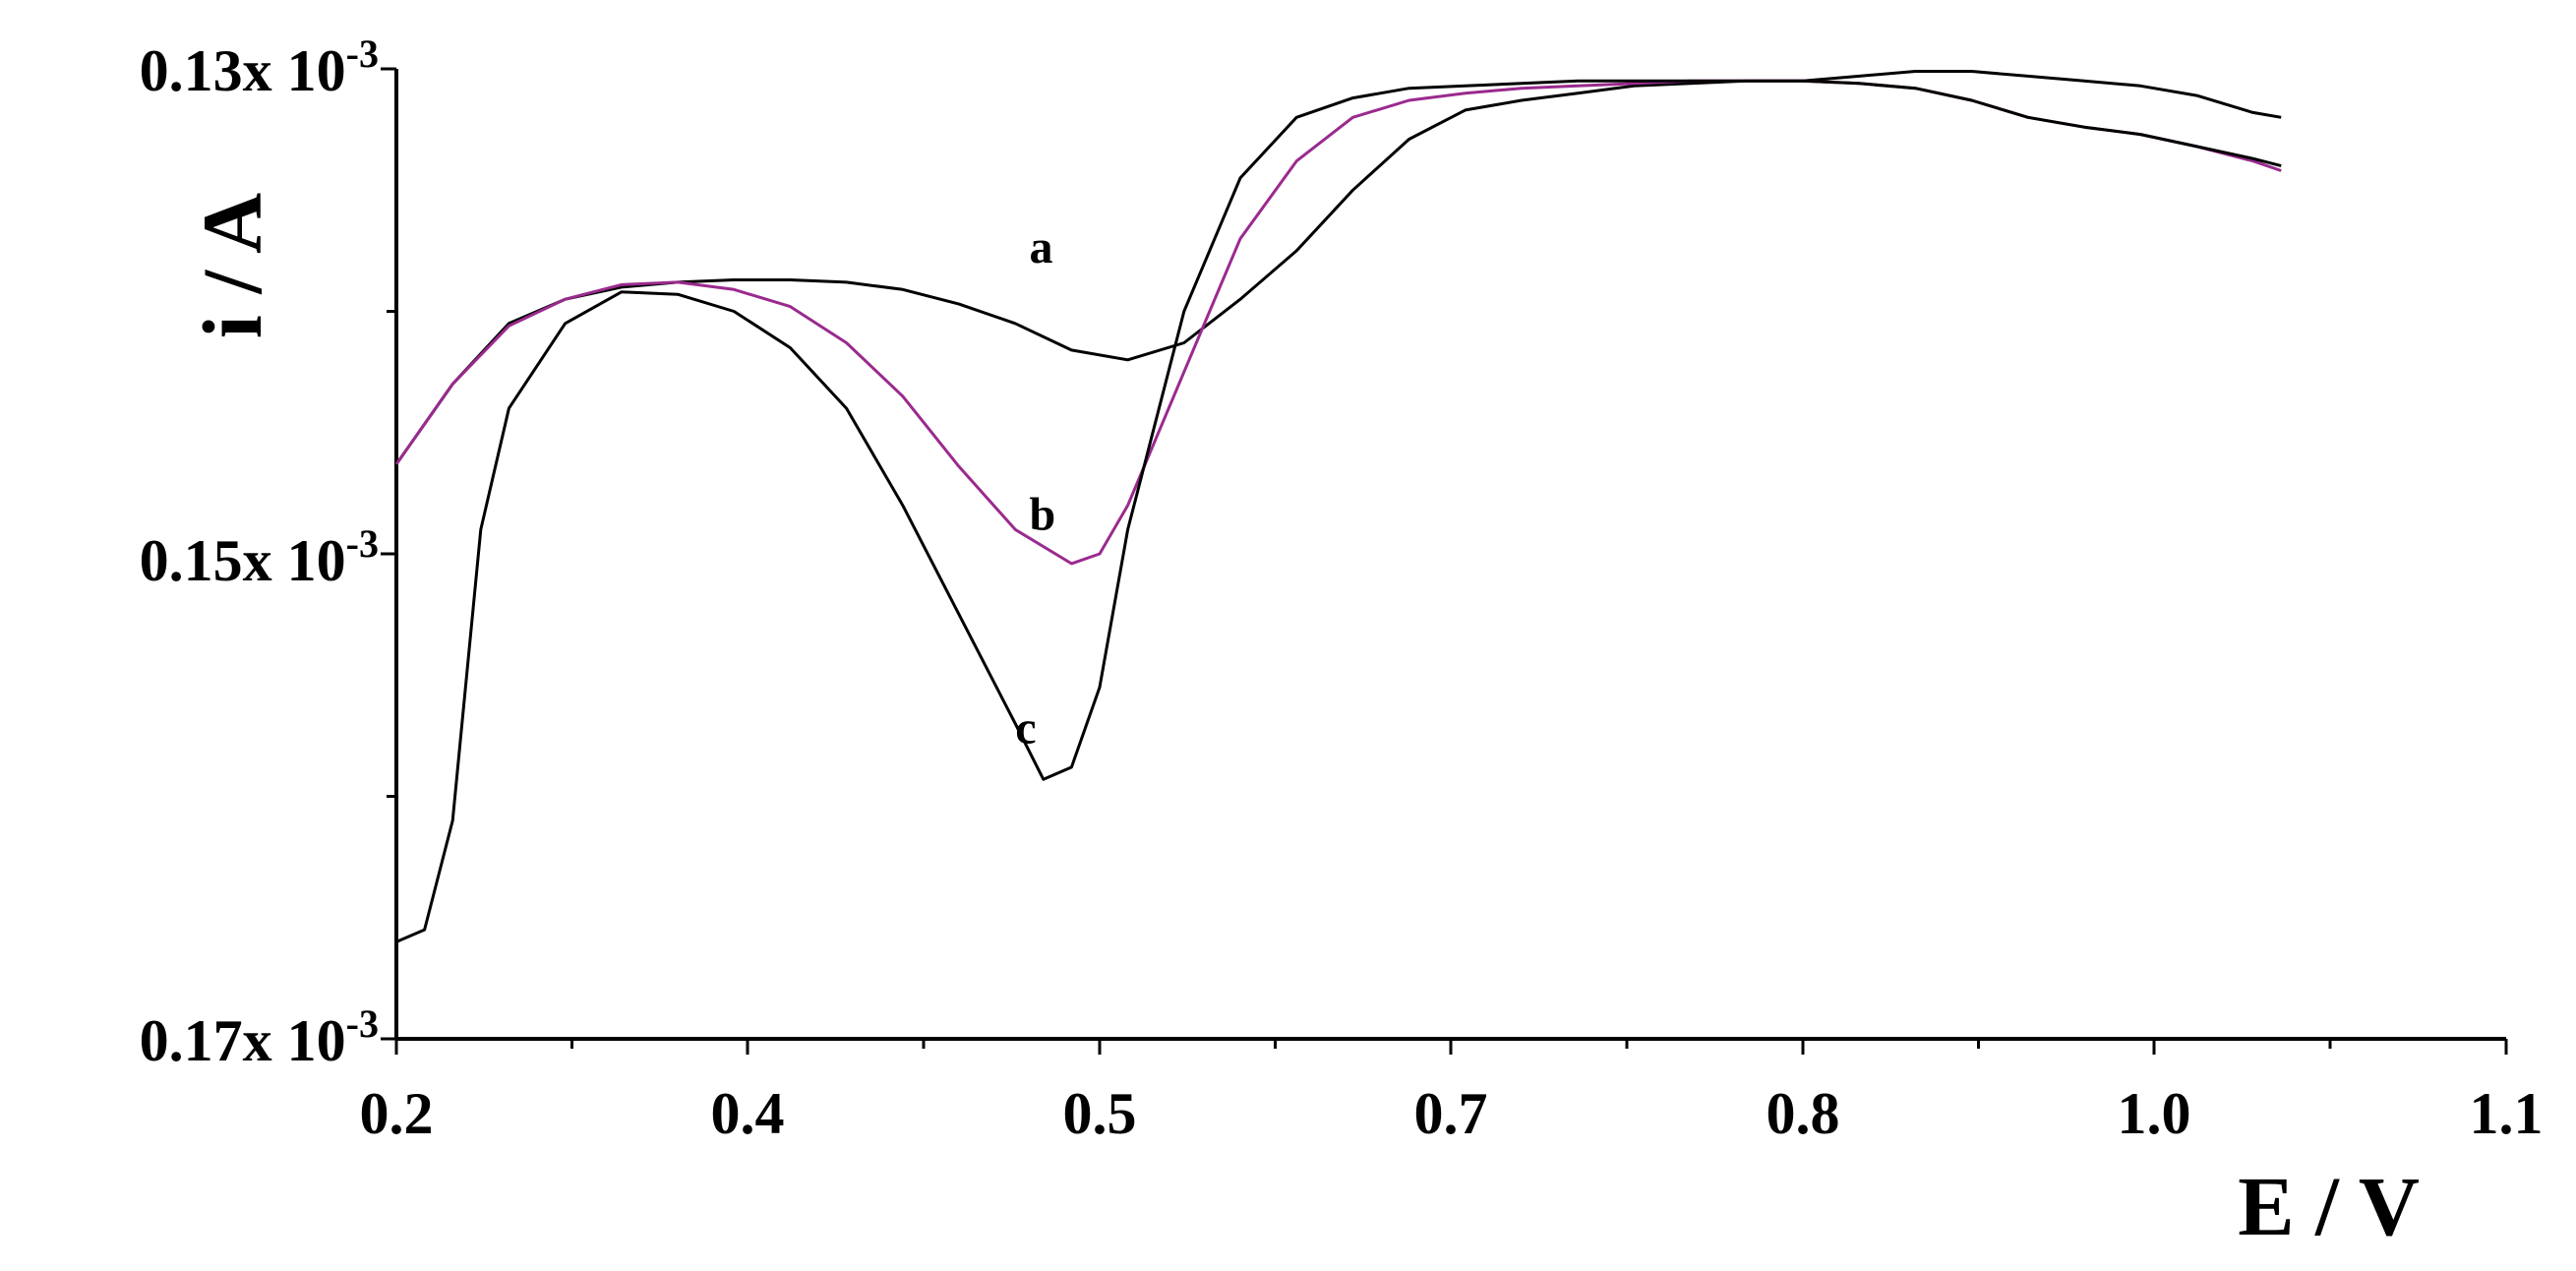 This screenshot has width=2576, height=1271. I want to click on x-tick-label: 0.4, so click(748, 1114).